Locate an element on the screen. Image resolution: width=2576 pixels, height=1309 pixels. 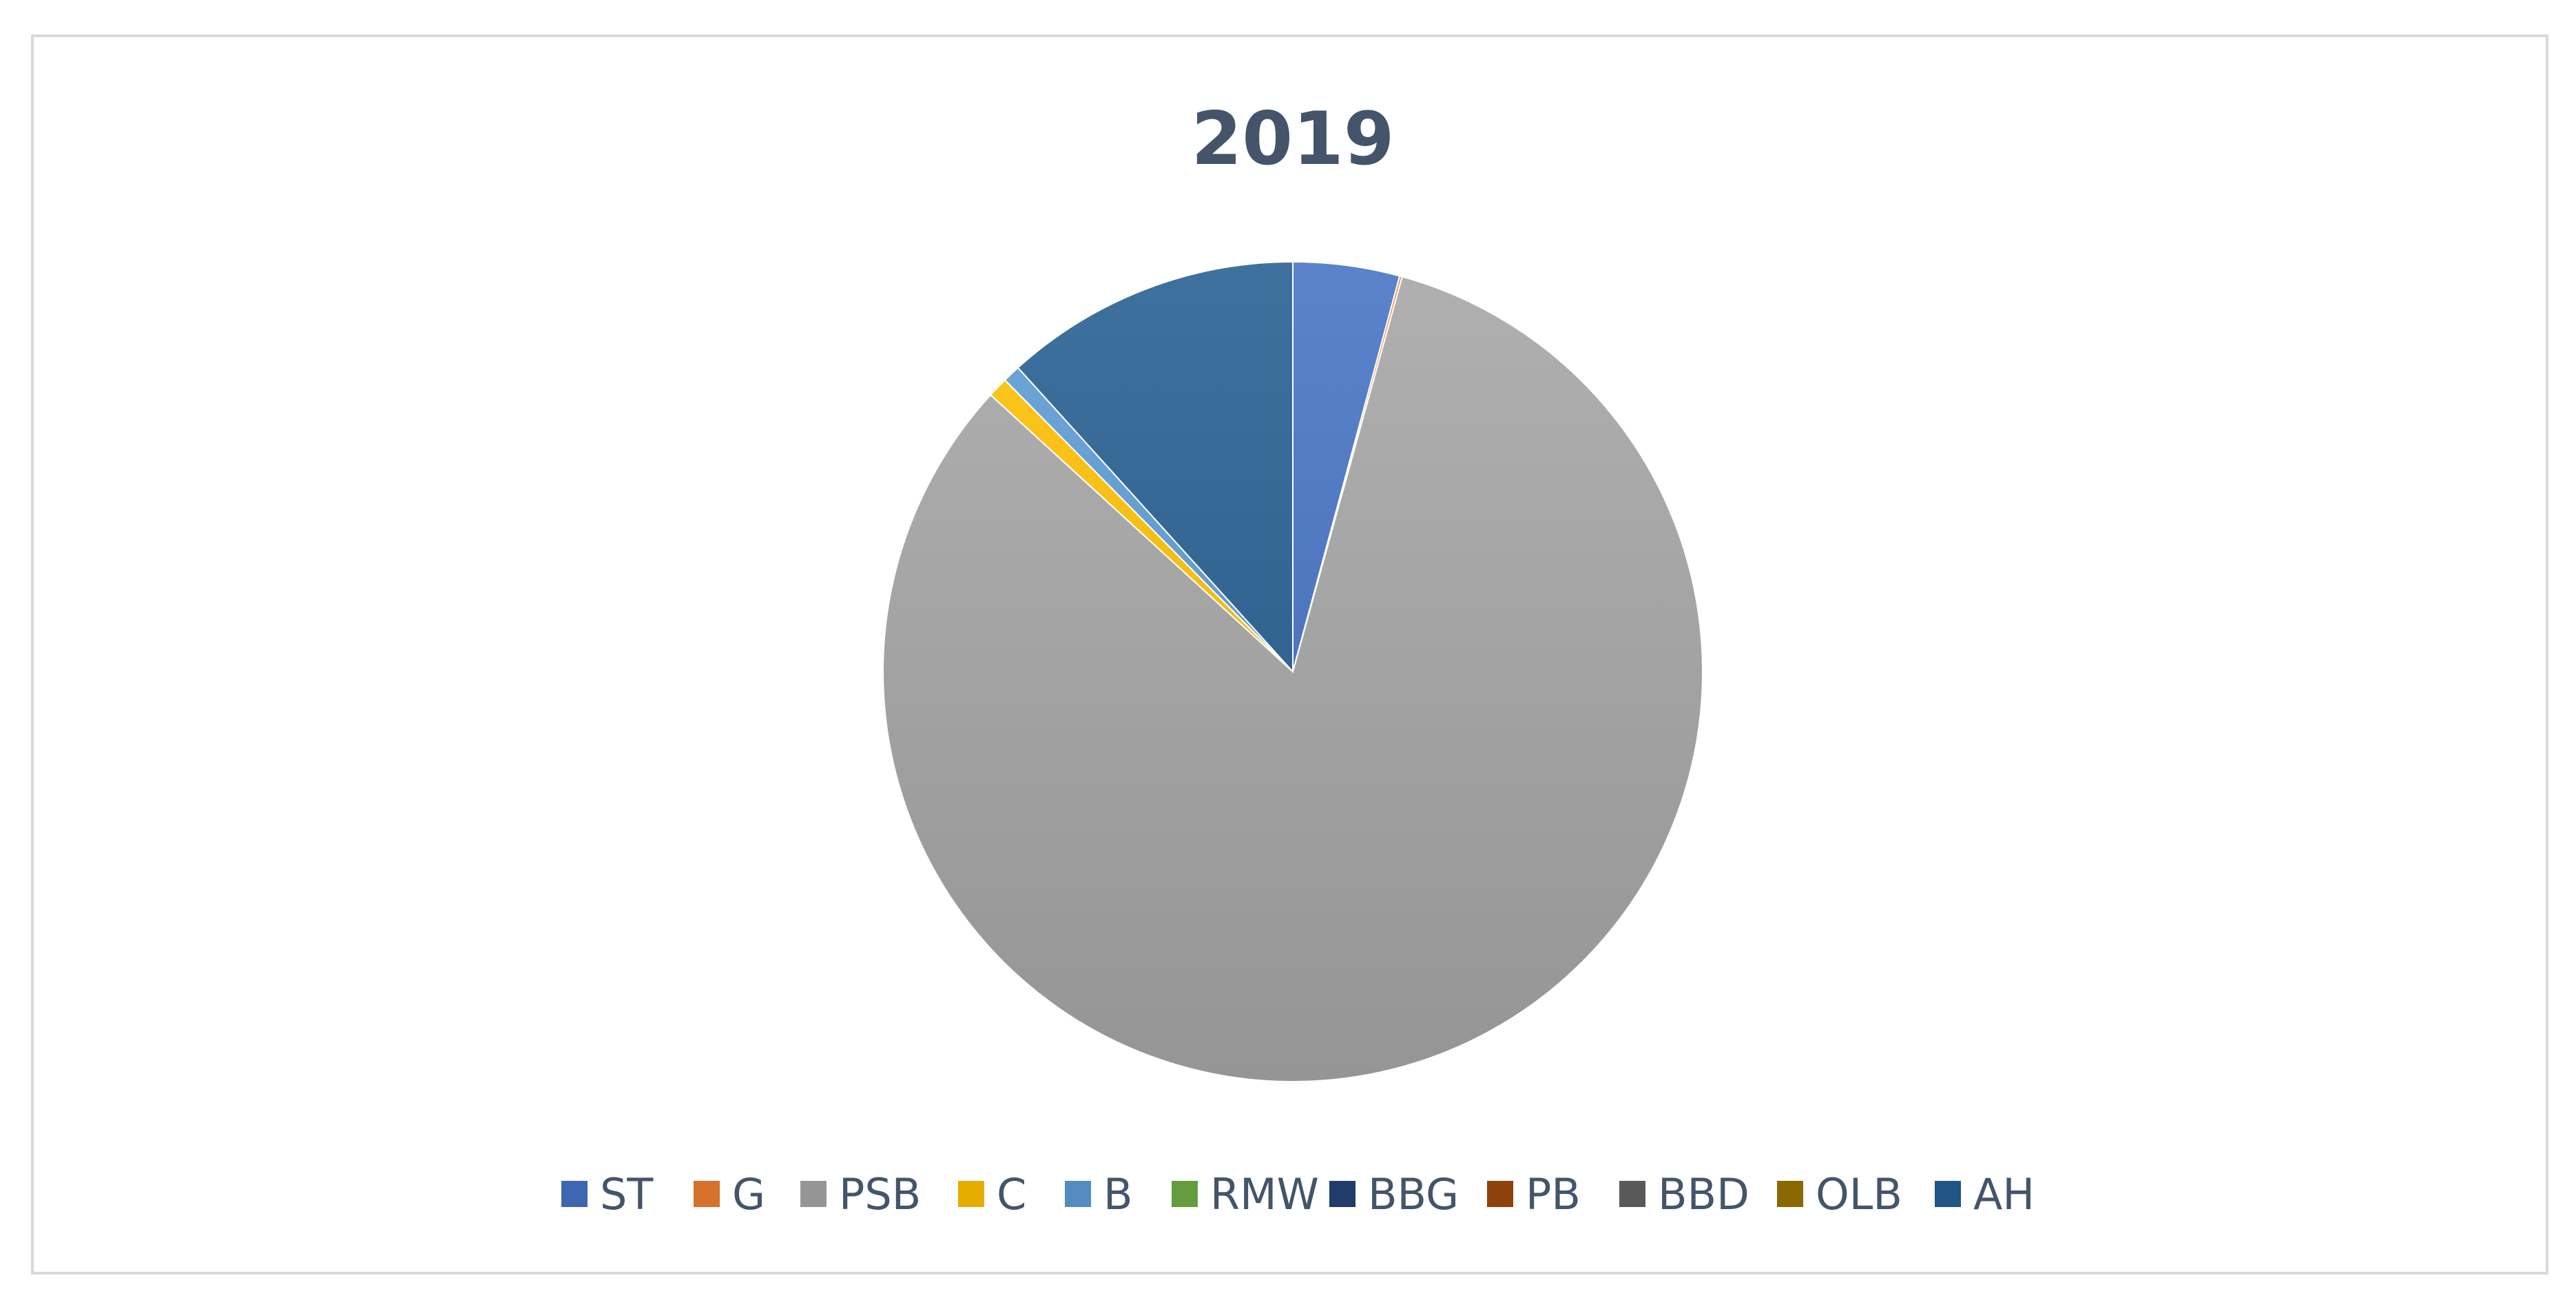
legend-item-rmw: RMW is located at coordinates (1245, 1194).